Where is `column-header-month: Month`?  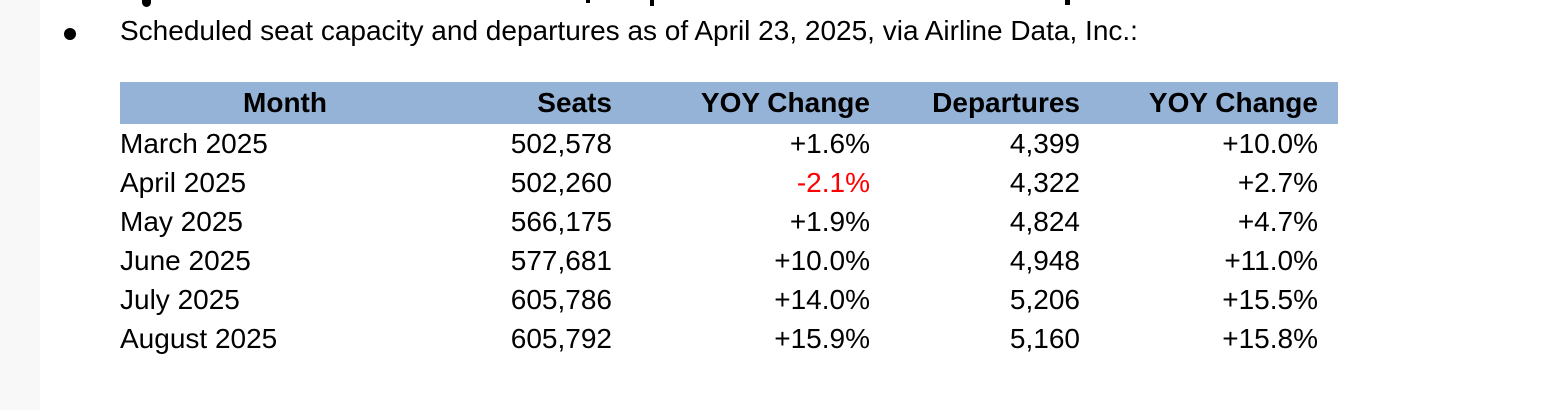
column-header-month: Month is located at coordinates (285, 103).